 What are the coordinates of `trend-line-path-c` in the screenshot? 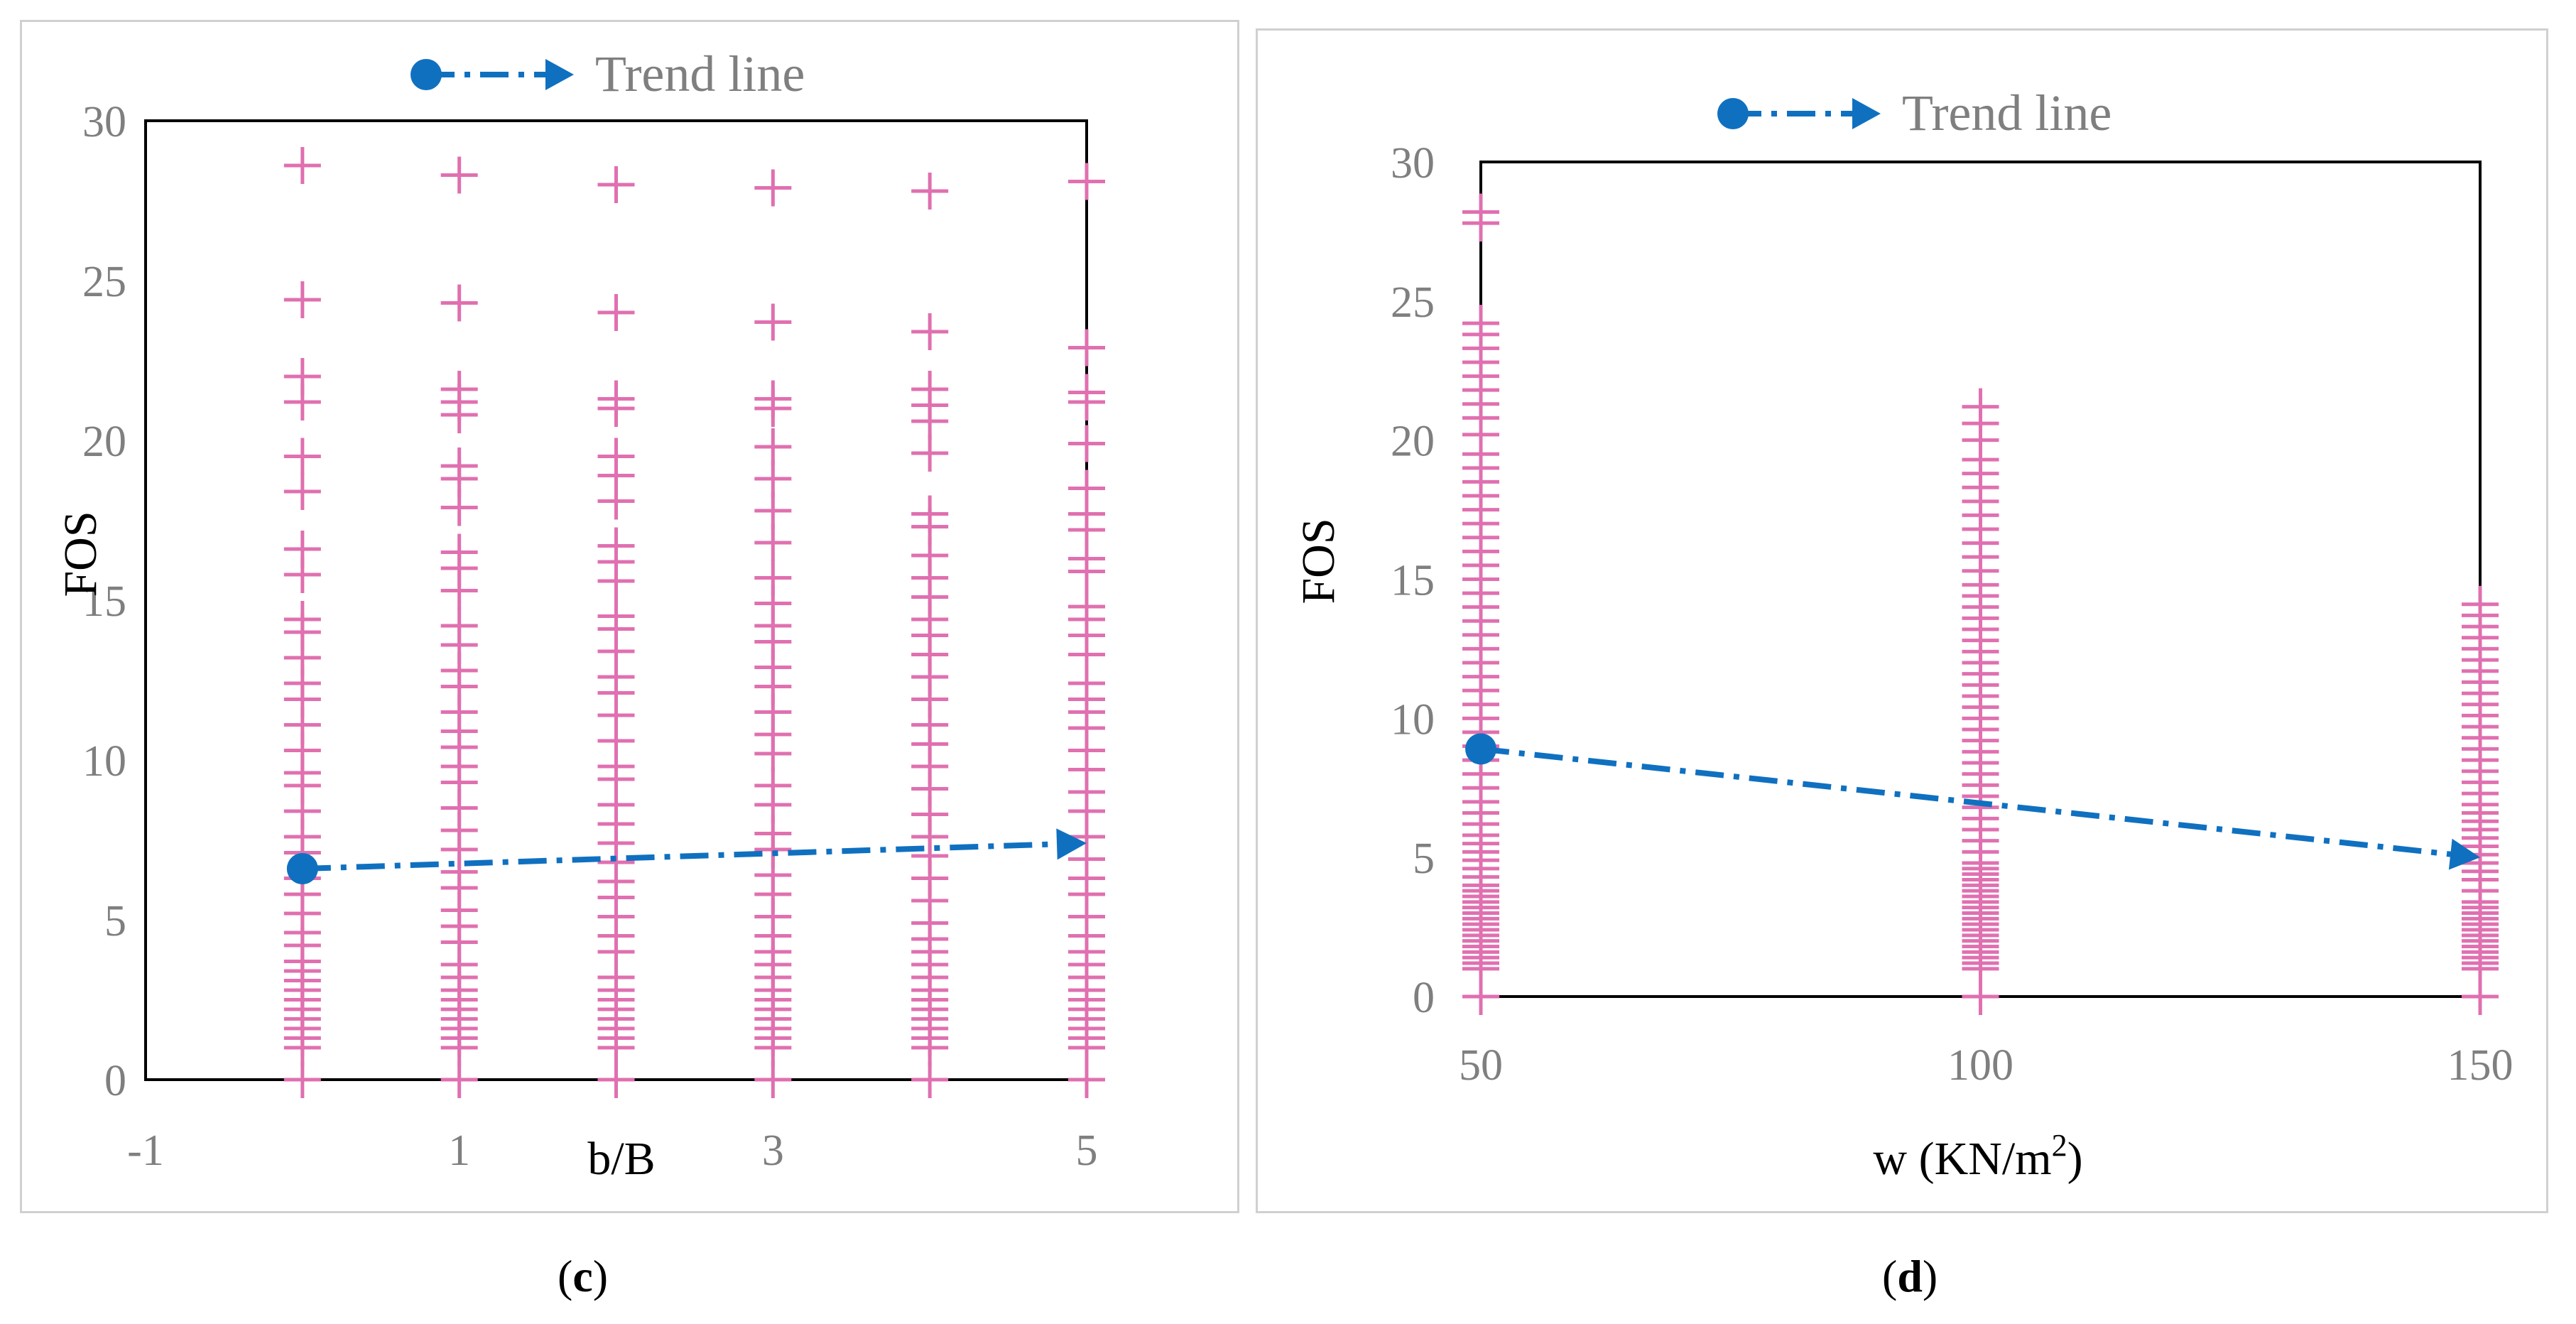 It's located at (687, 856).